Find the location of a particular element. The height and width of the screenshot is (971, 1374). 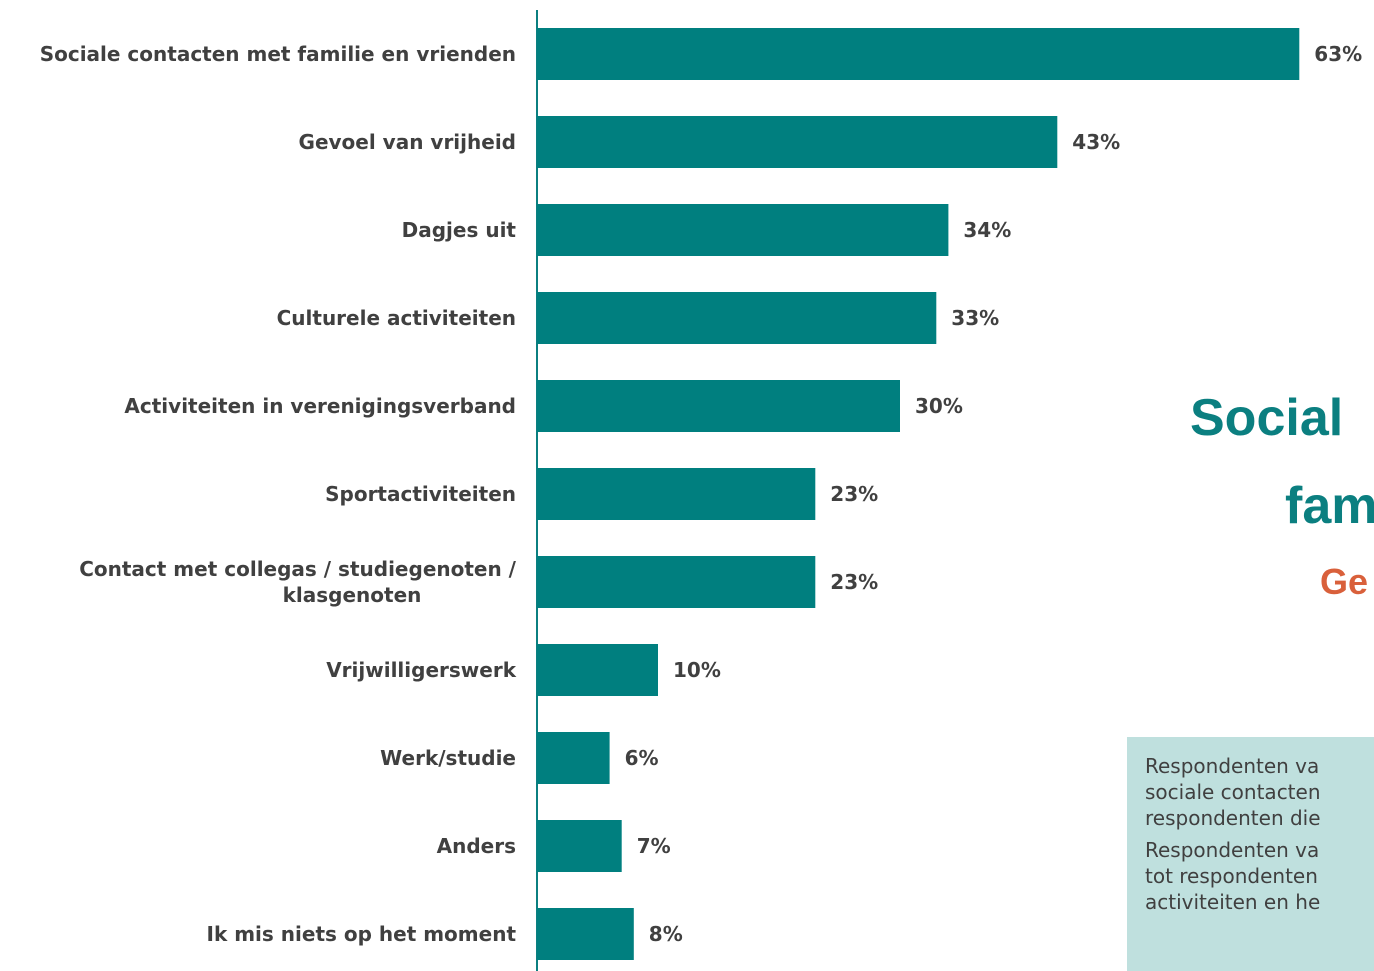

value-label-10: 7% is located at coordinates (654, 846).